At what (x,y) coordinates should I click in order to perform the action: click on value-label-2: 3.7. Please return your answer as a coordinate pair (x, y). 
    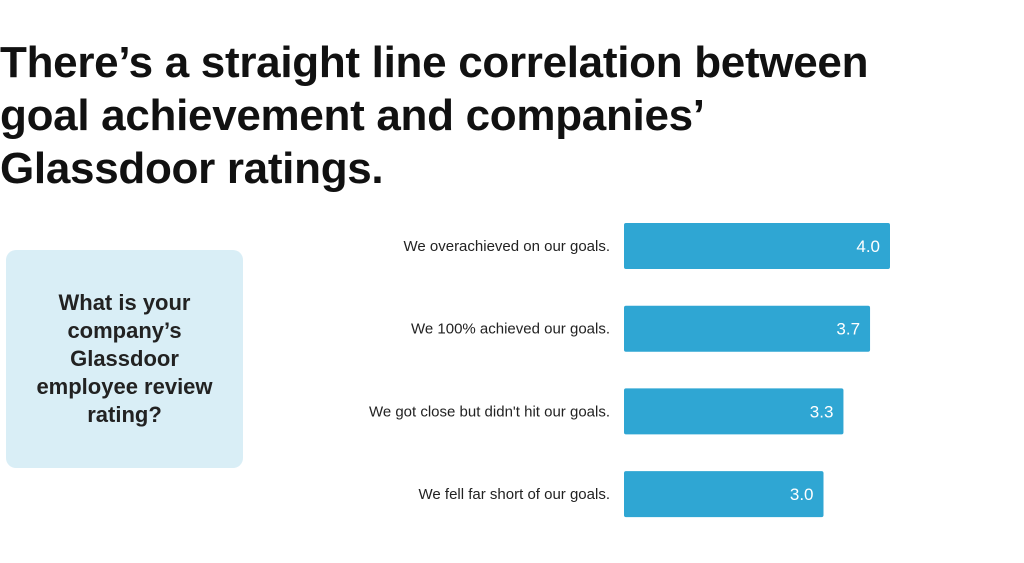
    Looking at the image, I should click on (848, 329).